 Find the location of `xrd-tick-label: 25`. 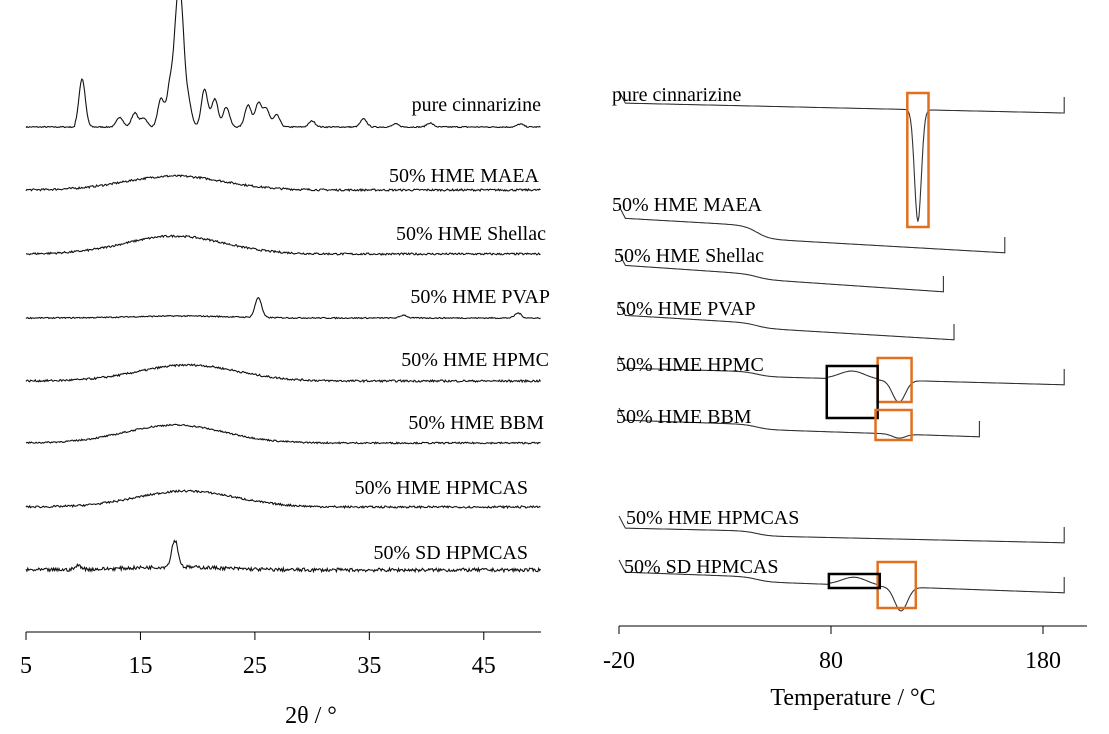

xrd-tick-label: 25 is located at coordinates (255, 666).